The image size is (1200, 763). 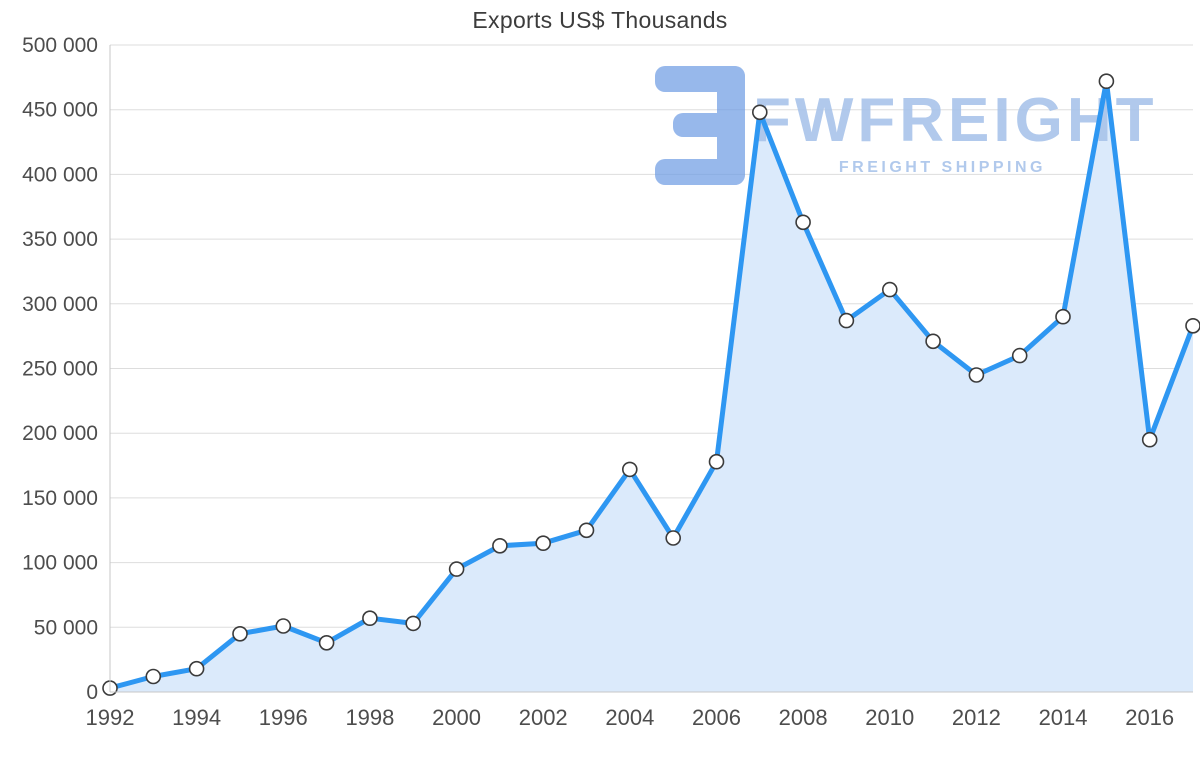 I want to click on y-axis-label: 500 000, so click(x=60, y=45).